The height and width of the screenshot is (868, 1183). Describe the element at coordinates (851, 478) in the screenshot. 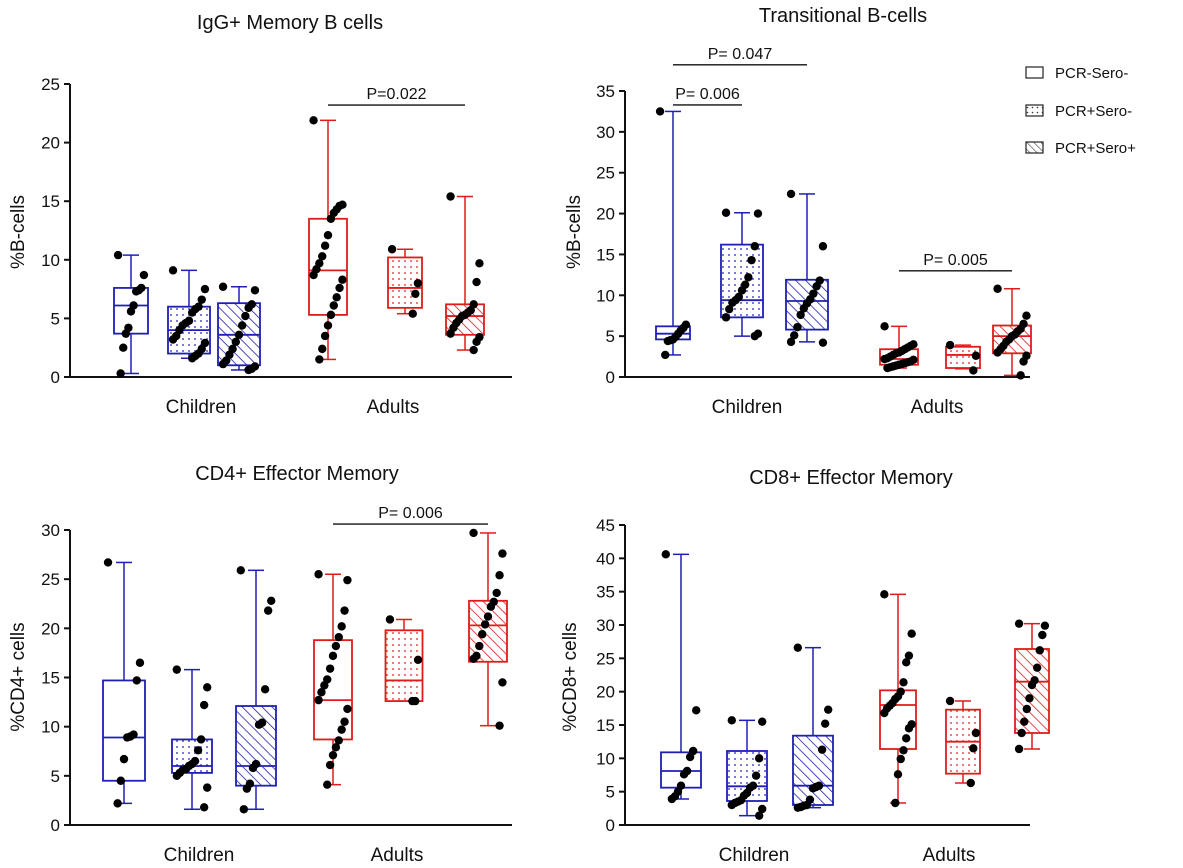

I see `chart-title: CD8+ Effector Memory` at that location.